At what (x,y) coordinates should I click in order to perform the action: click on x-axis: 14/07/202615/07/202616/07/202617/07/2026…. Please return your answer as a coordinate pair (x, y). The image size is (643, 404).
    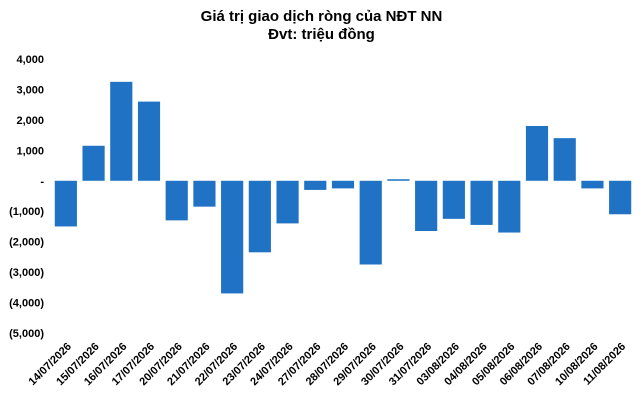
    Looking at the image, I should click on (328, 364).